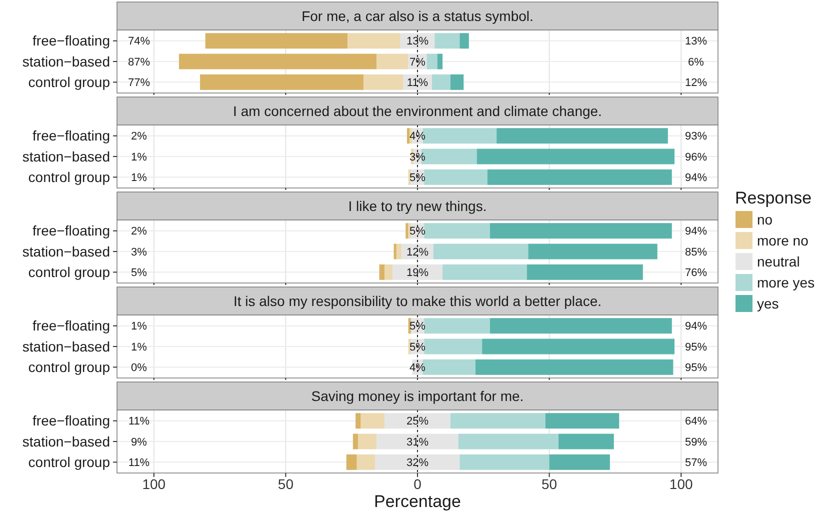 The width and height of the screenshot is (826, 513). I want to click on legend-title: Response, so click(773, 198).